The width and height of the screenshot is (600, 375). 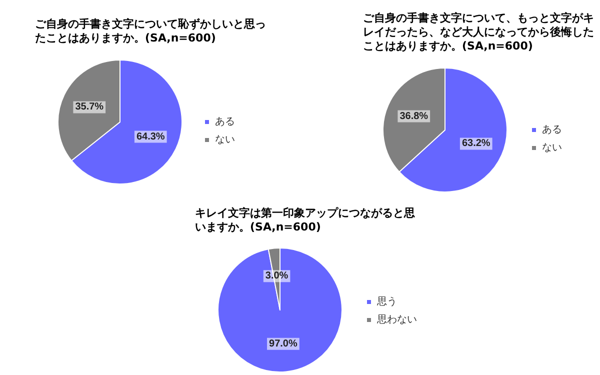 I want to click on legend-label: 思う, so click(x=386, y=302).